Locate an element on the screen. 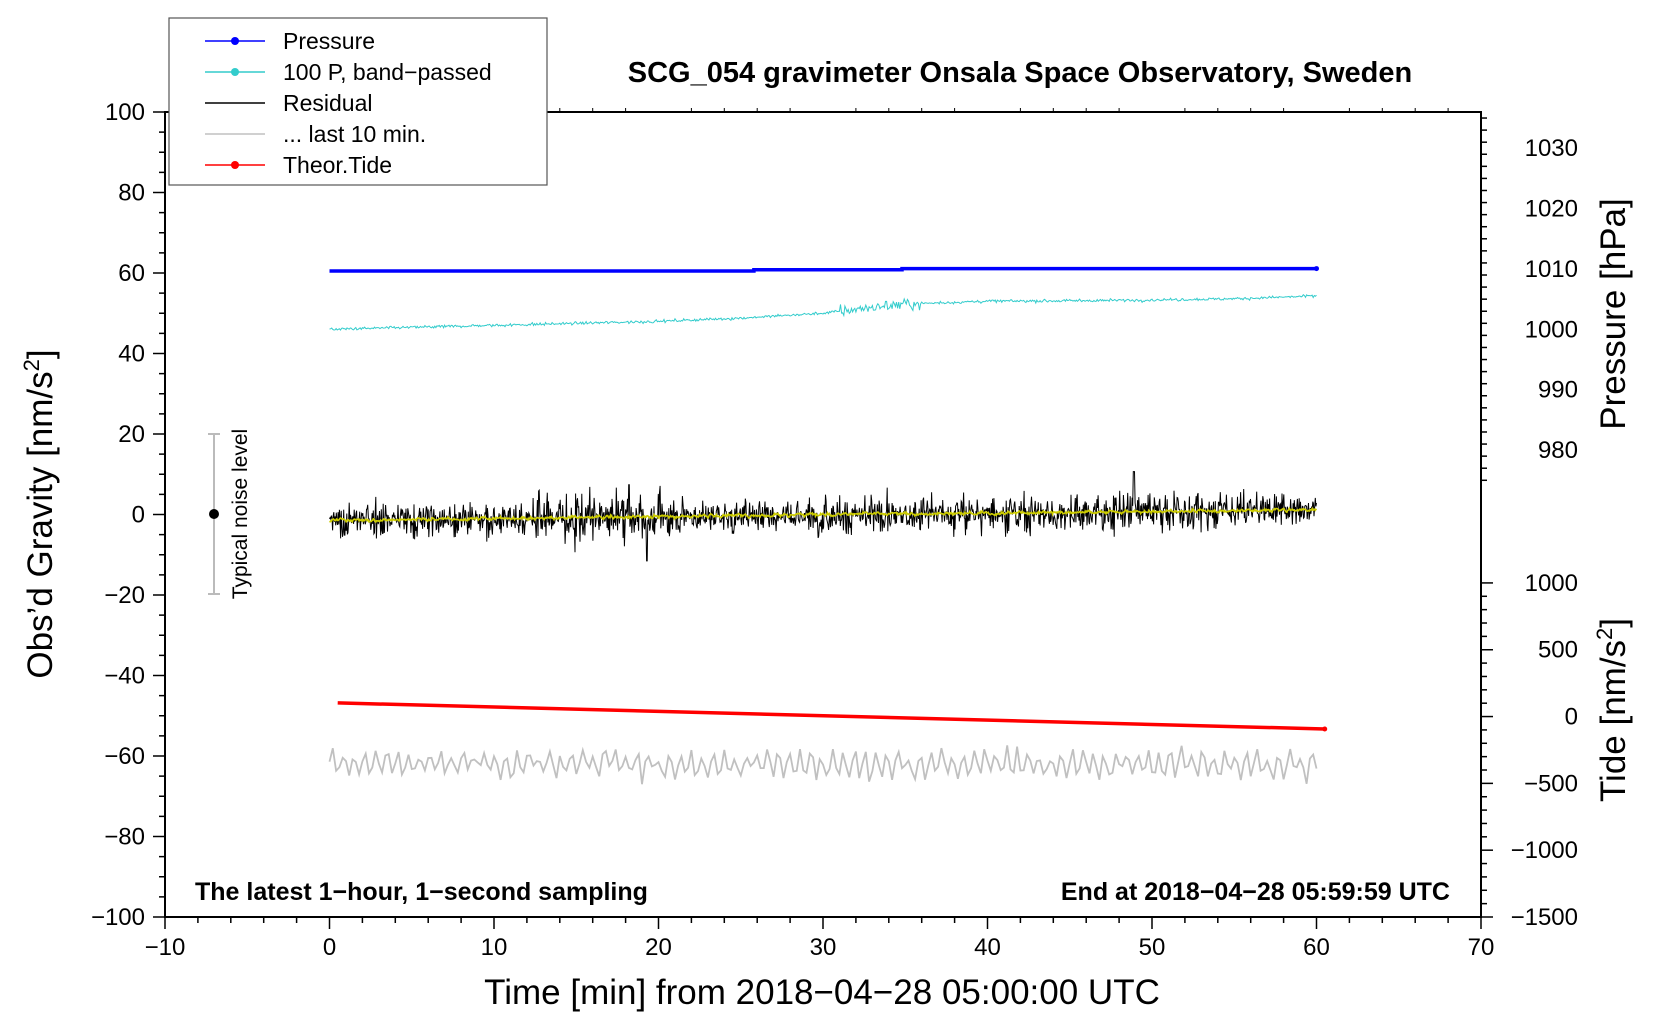 The height and width of the screenshot is (1020, 1660). legend-label: Pressure is located at coordinates (329, 41).